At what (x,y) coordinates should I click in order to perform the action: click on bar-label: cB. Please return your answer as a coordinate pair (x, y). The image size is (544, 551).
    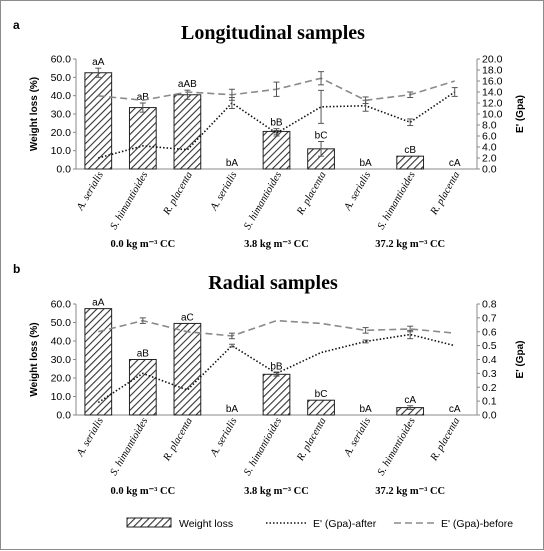
    Looking at the image, I should click on (410, 150).